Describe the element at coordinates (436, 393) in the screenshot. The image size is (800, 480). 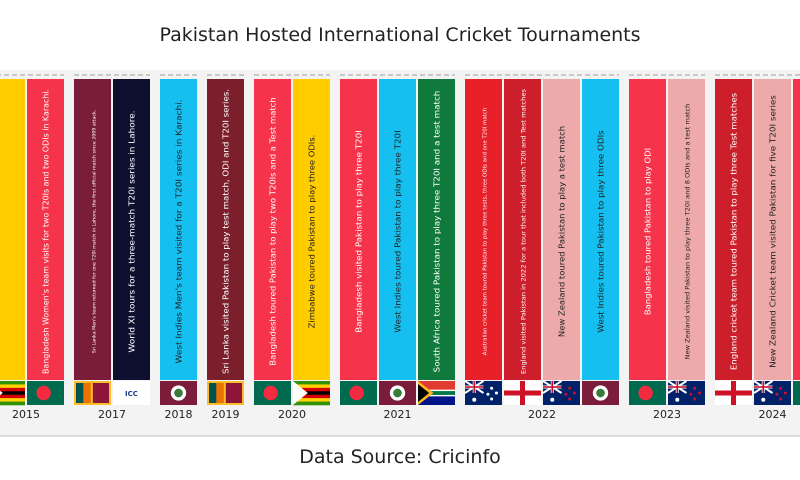
I see `southafrica-flag-icon` at that location.